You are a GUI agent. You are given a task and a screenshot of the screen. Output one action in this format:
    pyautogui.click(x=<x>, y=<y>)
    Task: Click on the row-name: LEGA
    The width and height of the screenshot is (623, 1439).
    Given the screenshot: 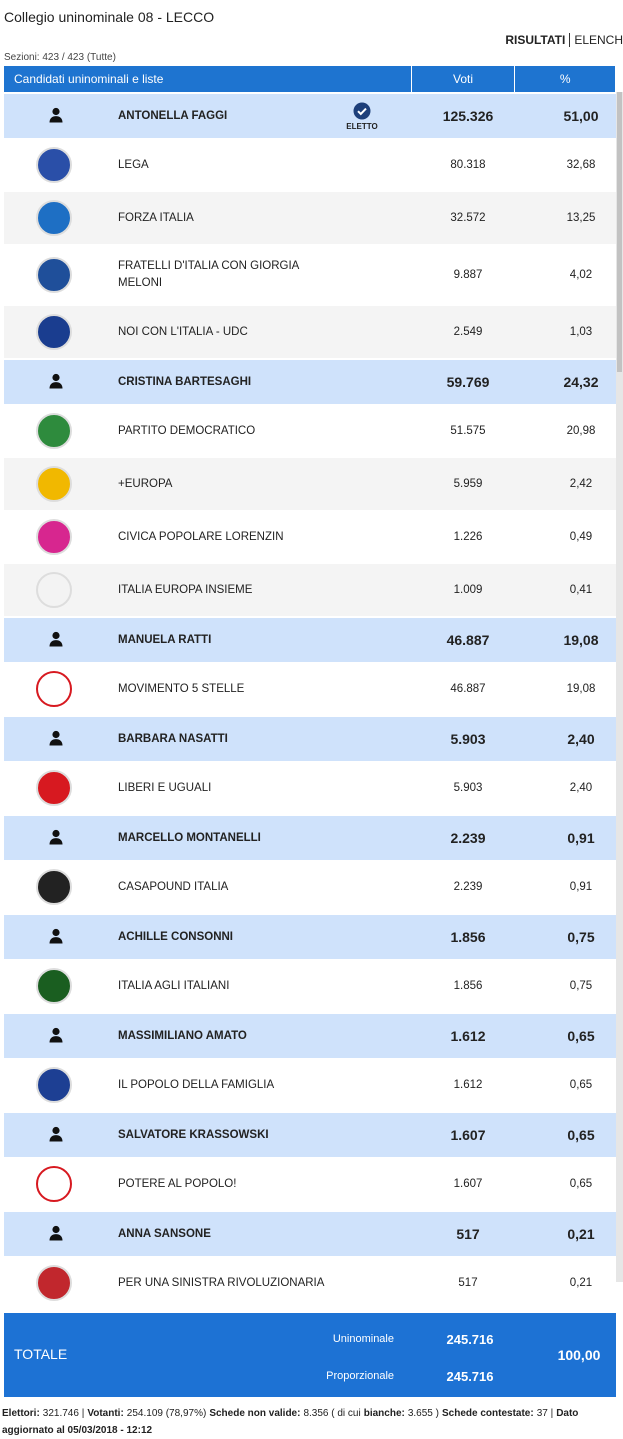 What is the action you would take?
    pyautogui.click(x=133, y=164)
    